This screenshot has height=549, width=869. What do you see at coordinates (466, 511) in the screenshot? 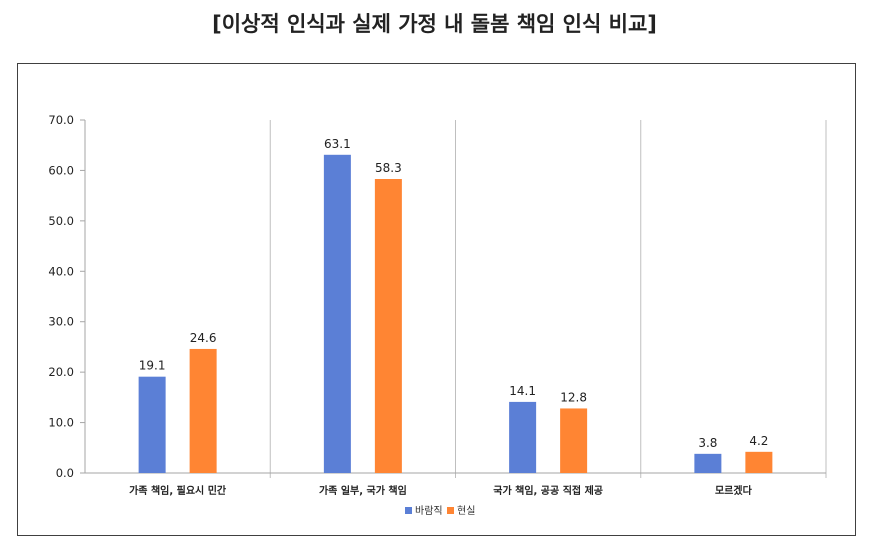
I see `legend-label: 현실` at bounding box center [466, 511].